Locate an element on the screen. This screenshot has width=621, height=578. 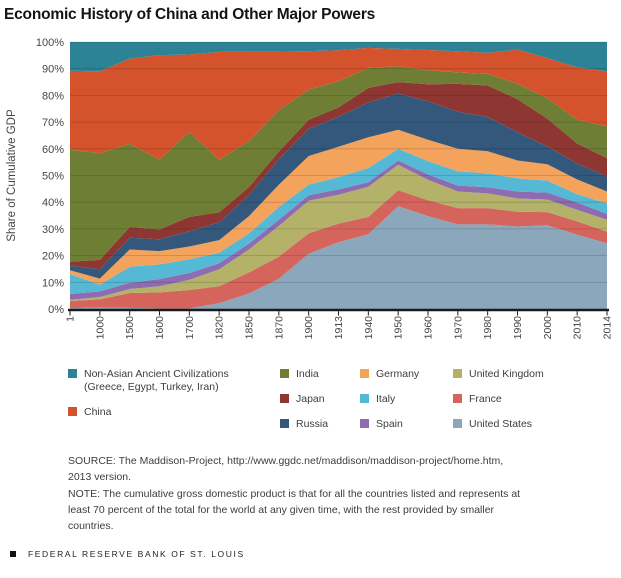
legend-item-germany: Germany is located at coordinates (389, 374).